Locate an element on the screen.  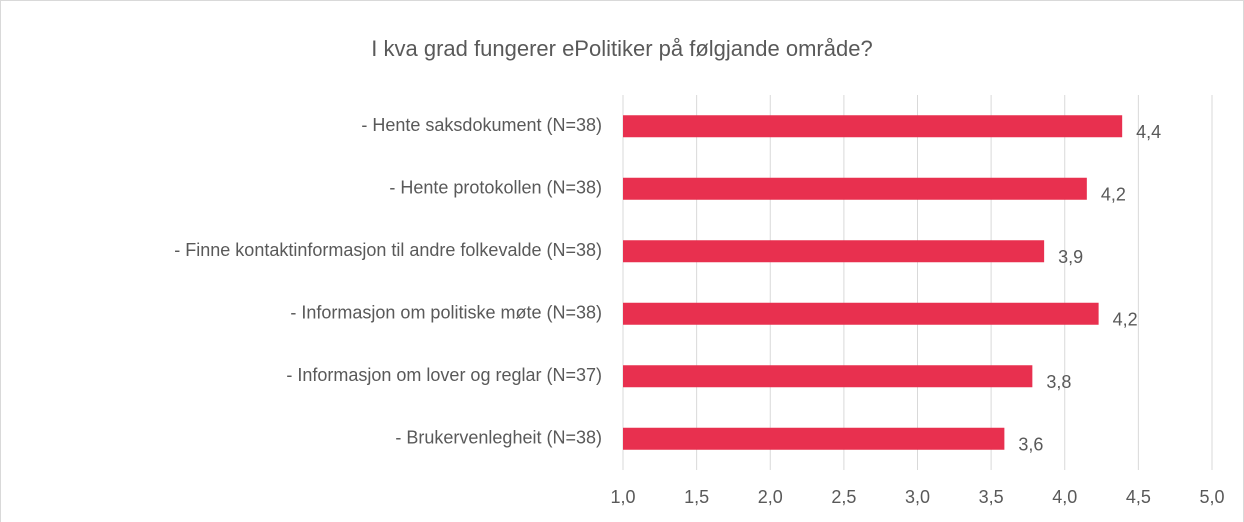
y-tick-label: - Hente protokollen (N=38) is located at coordinates (495, 188).